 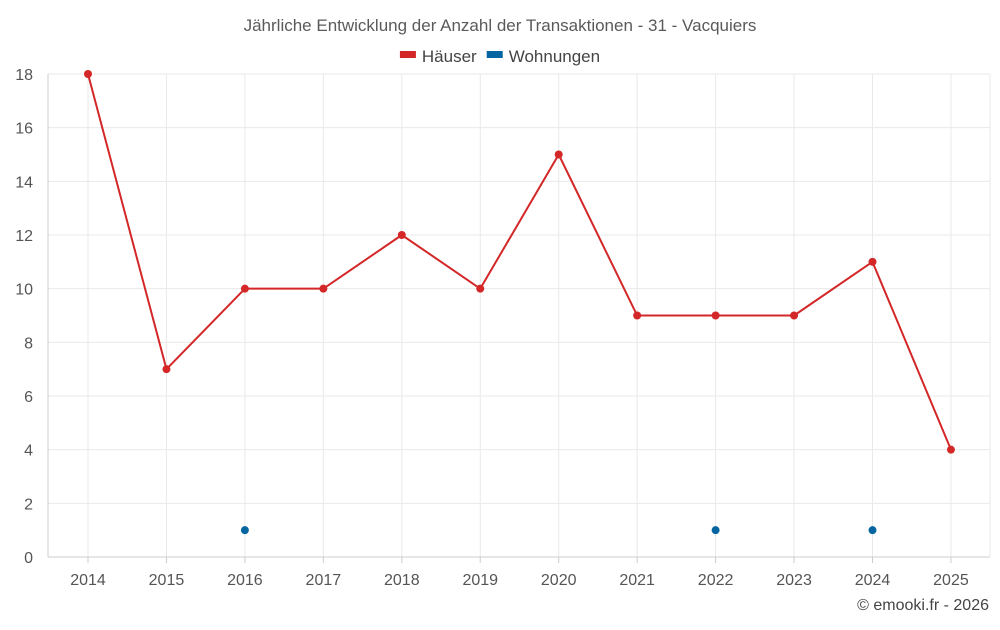 I want to click on y-tick-label: 12, so click(x=24, y=236).